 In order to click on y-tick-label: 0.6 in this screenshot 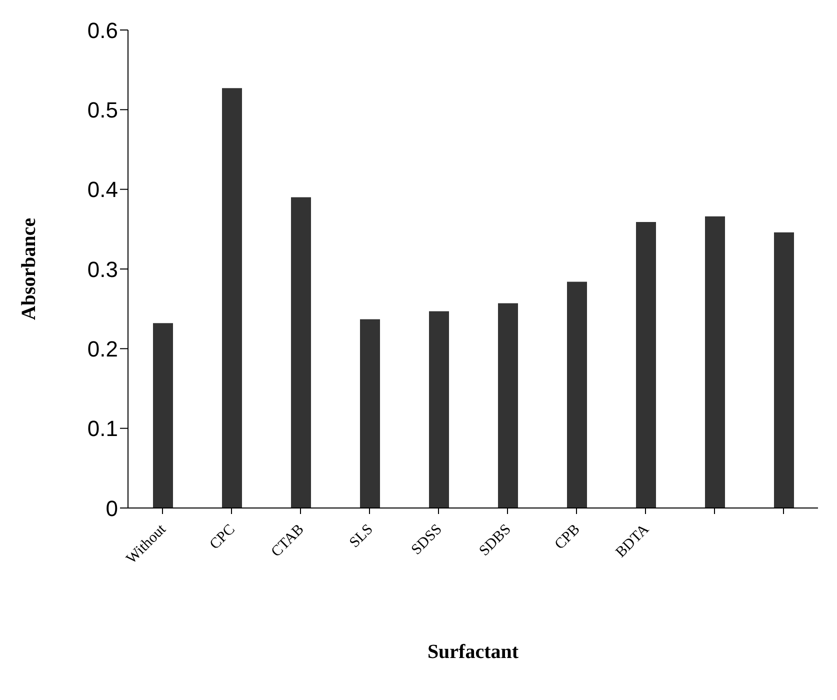, I will do `click(102, 30)`.